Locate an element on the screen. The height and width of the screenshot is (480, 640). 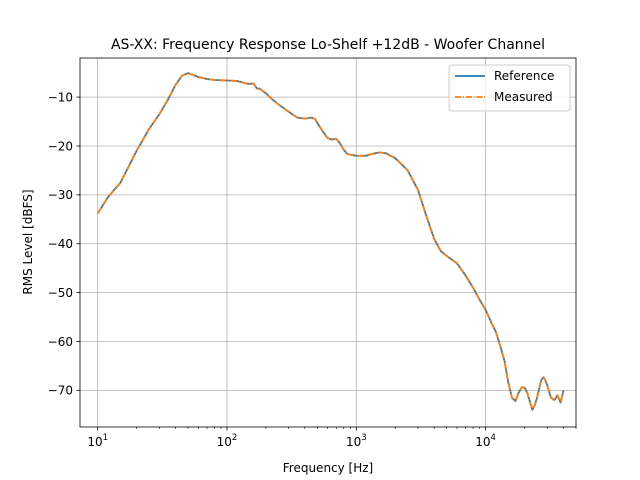
legend-label-reference: Reference is located at coordinates (524, 76).